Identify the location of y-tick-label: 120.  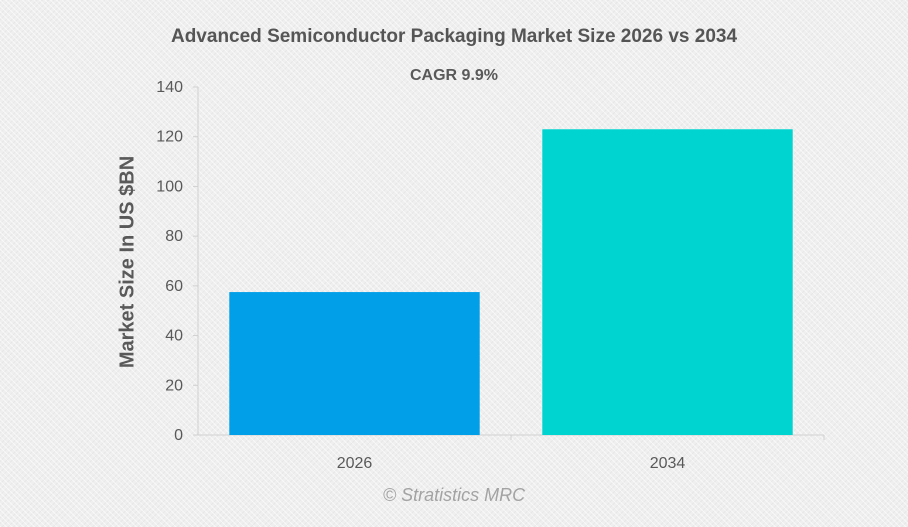
(169, 137).